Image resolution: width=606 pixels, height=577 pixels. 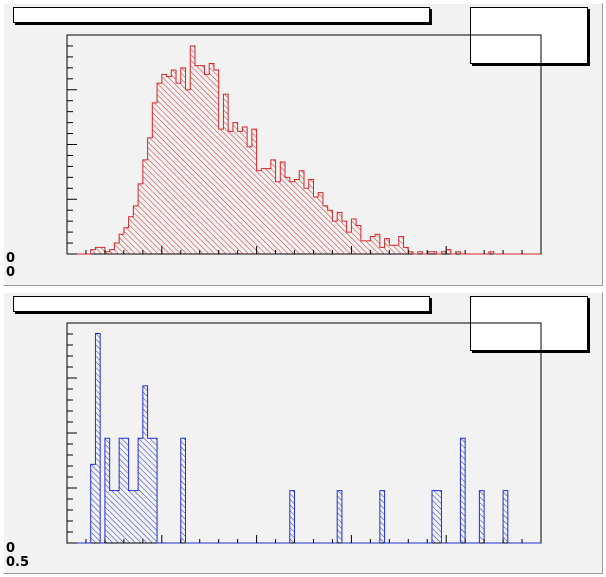 I want to click on y-tick-label: 0.5, so click(x=17, y=562).